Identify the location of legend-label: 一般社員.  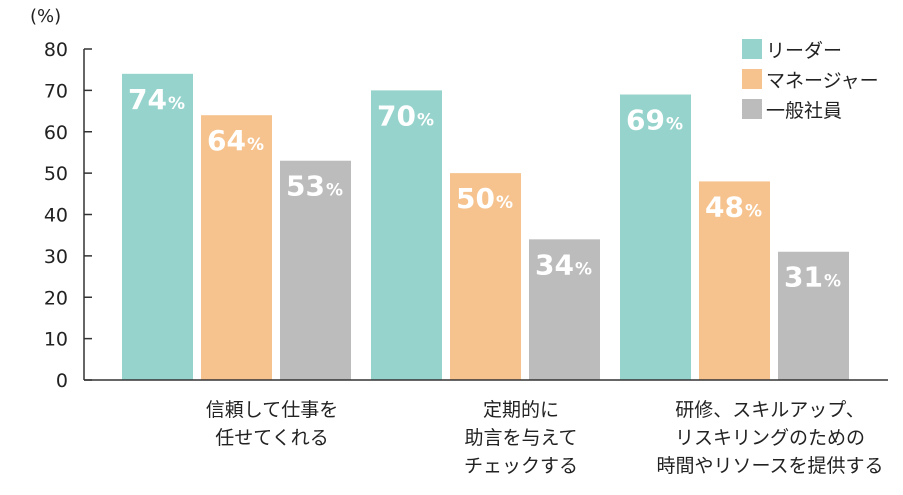
(804, 111).